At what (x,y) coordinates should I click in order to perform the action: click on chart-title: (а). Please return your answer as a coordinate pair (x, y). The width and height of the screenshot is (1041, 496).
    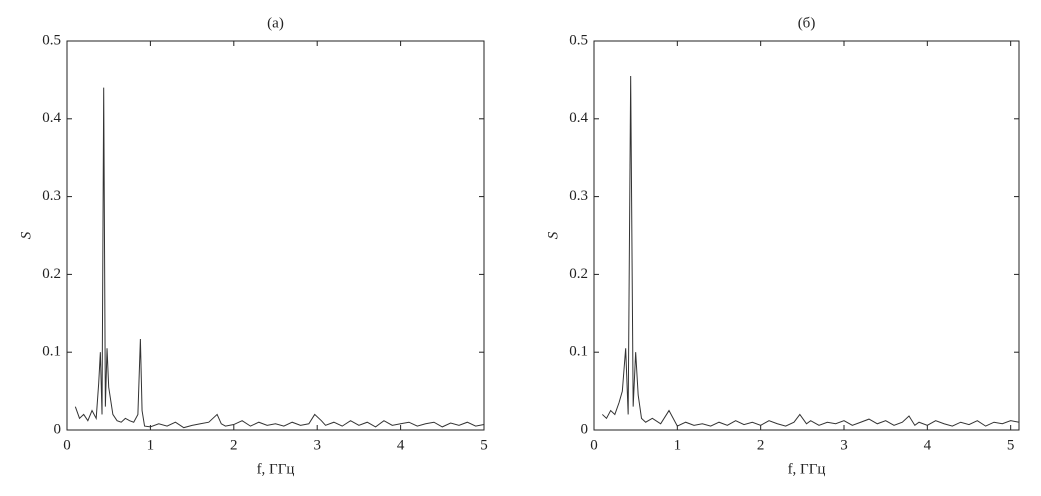
    Looking at the image, I should click on (275, 23).